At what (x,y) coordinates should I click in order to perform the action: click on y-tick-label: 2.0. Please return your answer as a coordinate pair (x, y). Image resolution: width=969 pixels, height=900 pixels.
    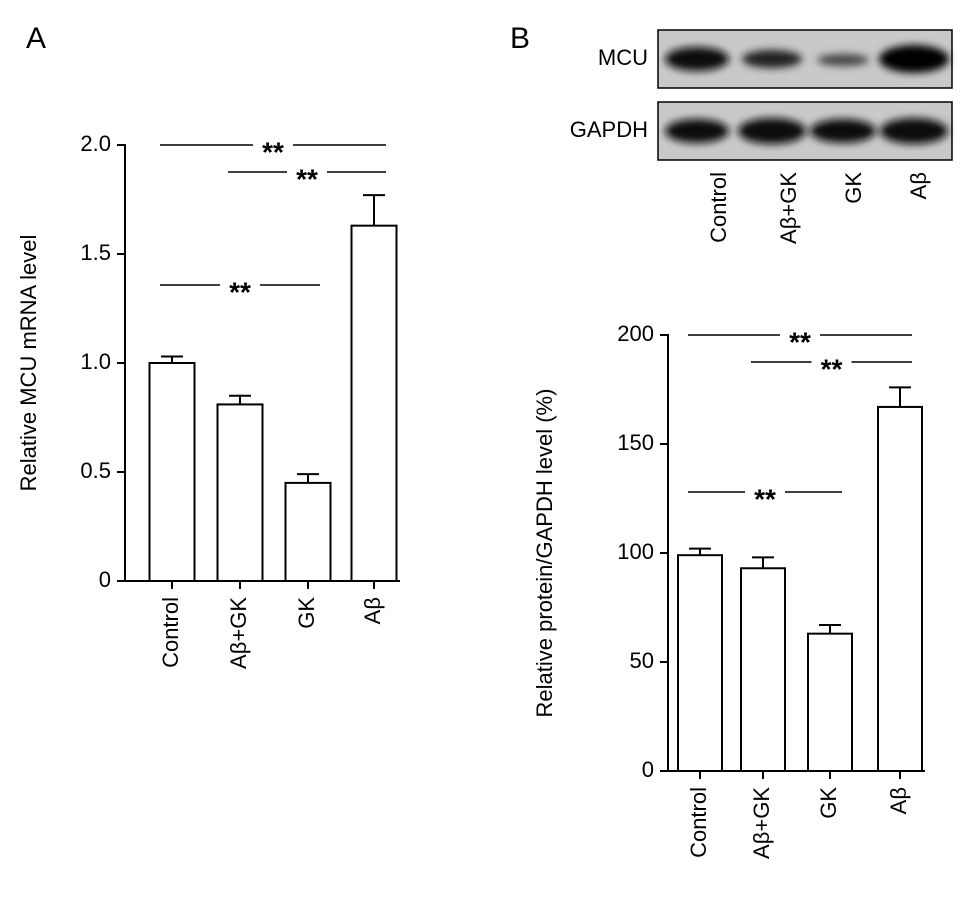
    Looking at the image, I should click on (95, 143).